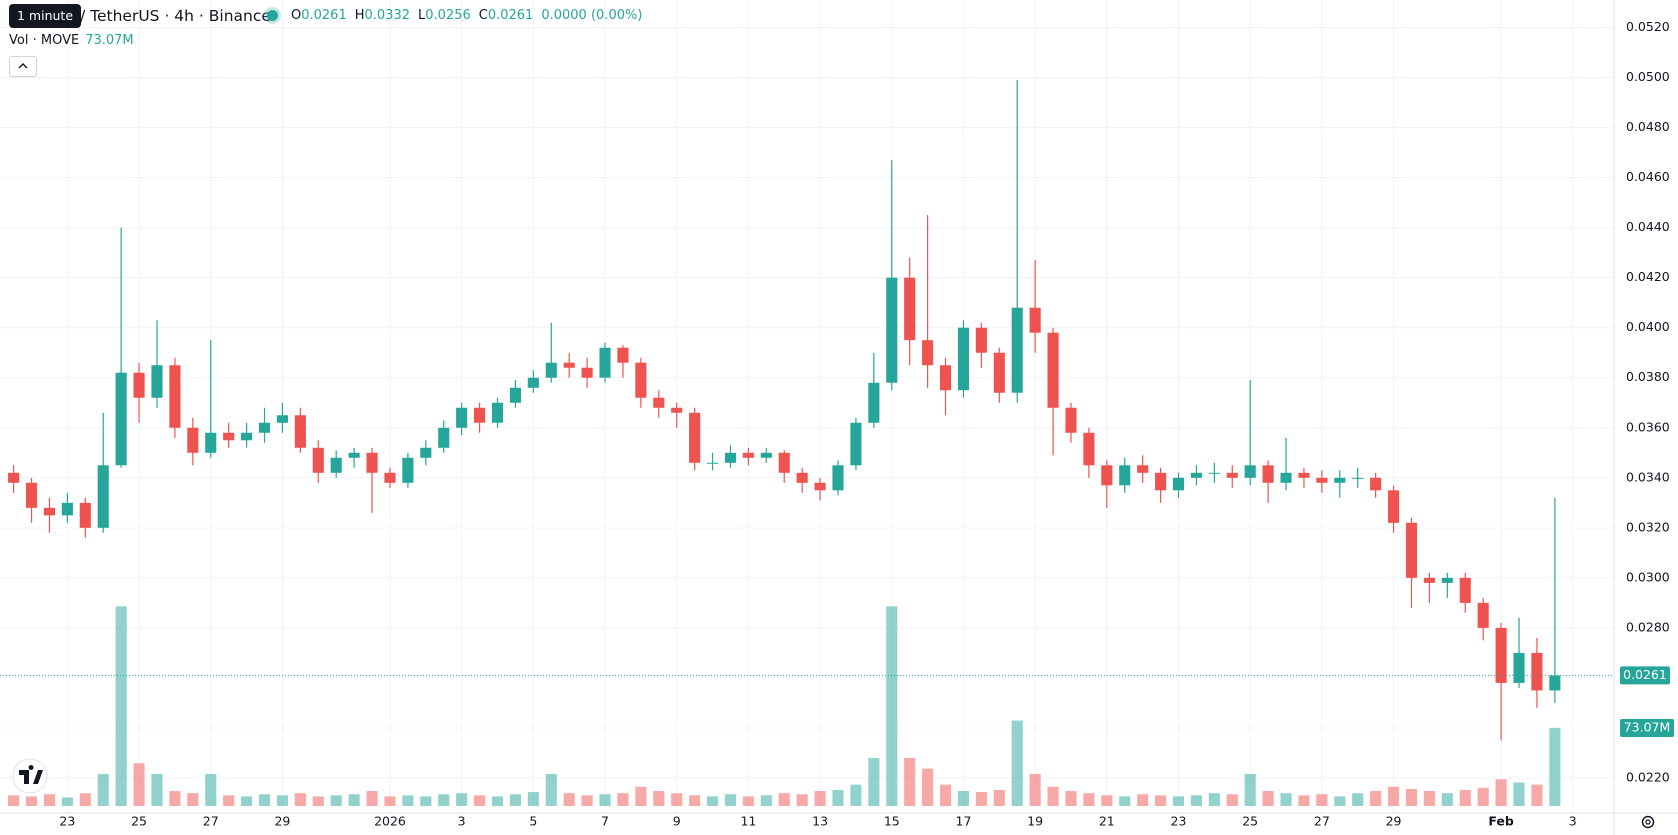  What do you see at coordinates (109, 40) in the screenshot?
I see `volume-value: 73.07M` at bounding box center [109, 40].